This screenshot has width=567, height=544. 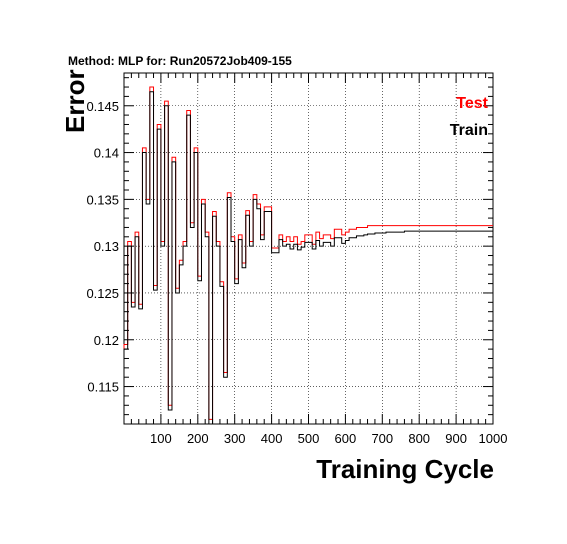 I want to click on y-tick-label: 0.125, so click(x=102, y=293).